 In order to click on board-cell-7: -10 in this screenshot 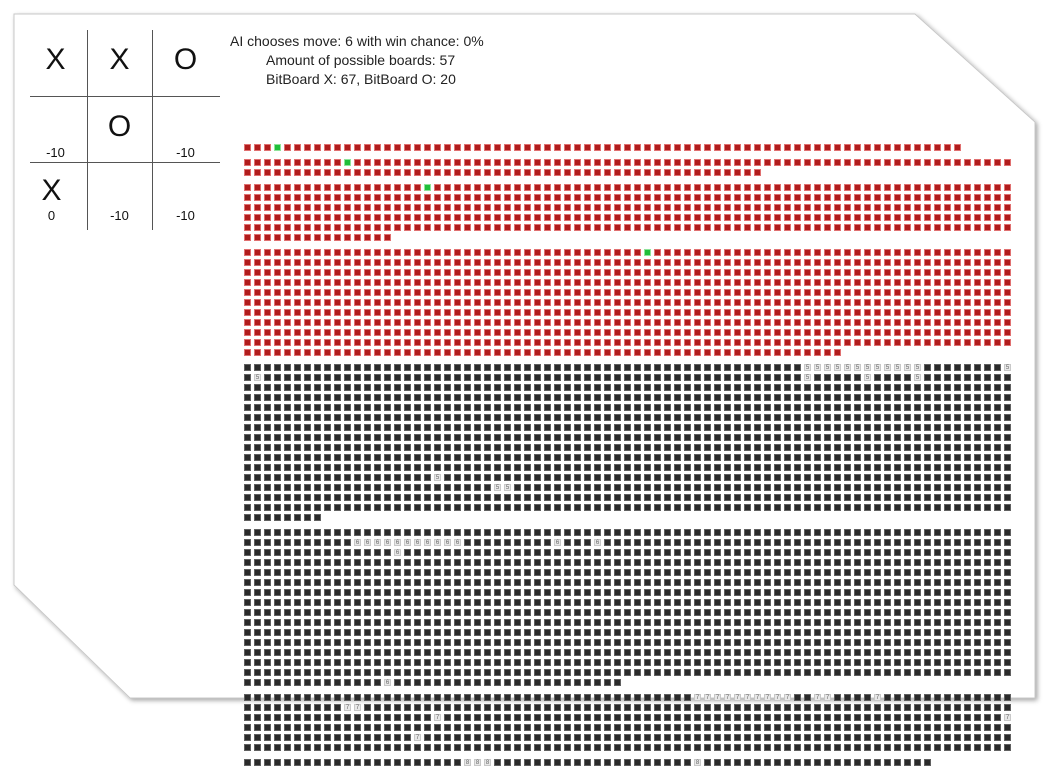, I will do `click(119, 196)`.